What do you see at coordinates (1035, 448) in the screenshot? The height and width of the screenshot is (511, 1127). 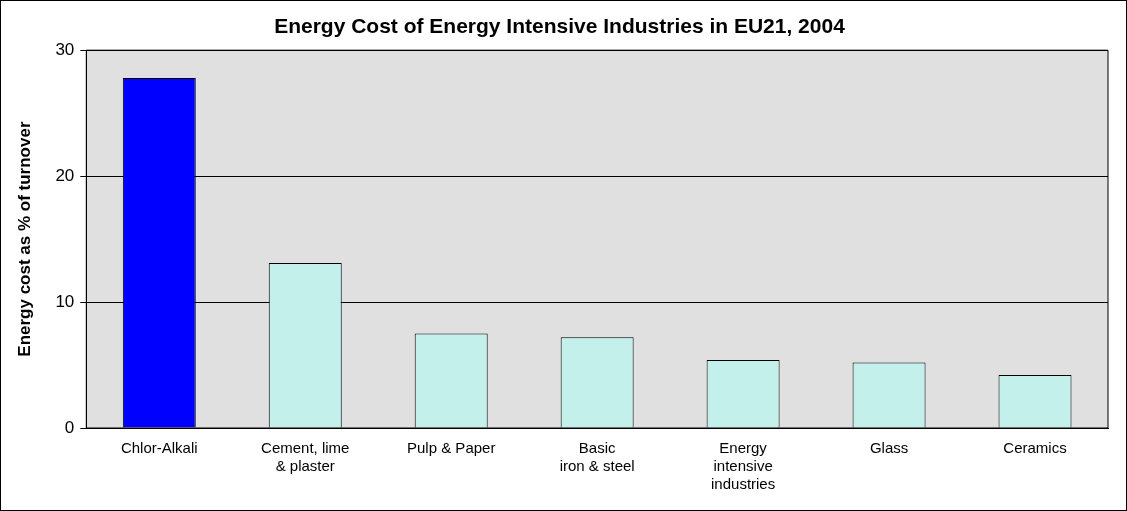 I see `x-tick-label: Ceramics` at bounding box center [1035, 448].